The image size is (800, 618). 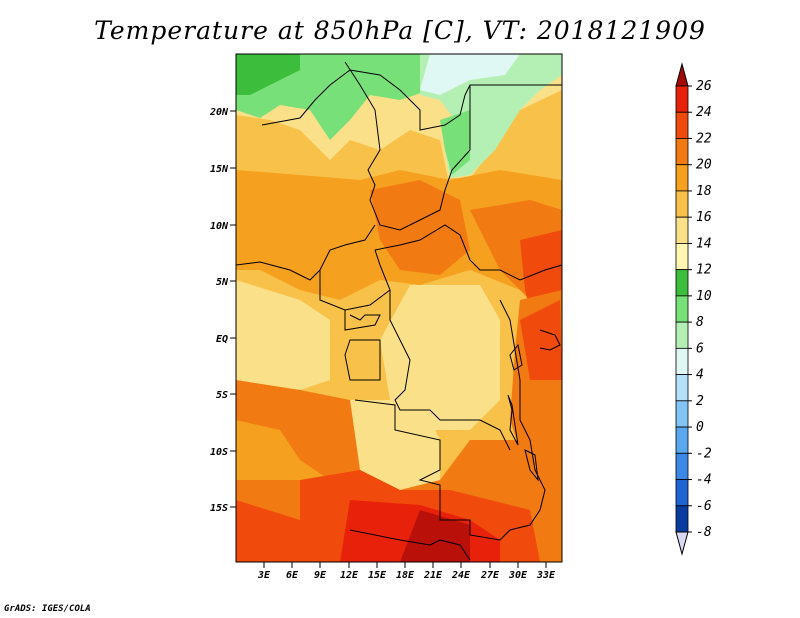 I want to click on colorbar-label: -6, so click(x=704, y=506).